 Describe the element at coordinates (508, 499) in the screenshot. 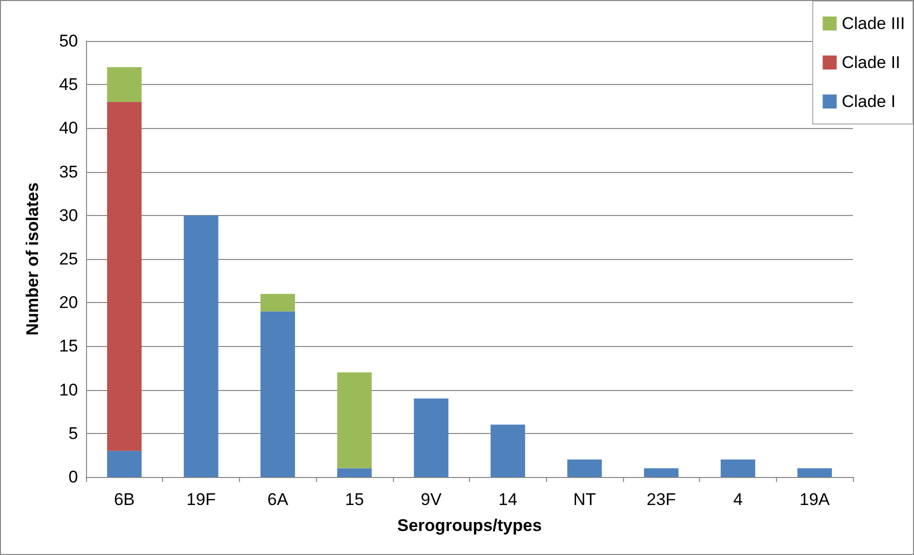

I see `x-tick-label: 14` at that location.